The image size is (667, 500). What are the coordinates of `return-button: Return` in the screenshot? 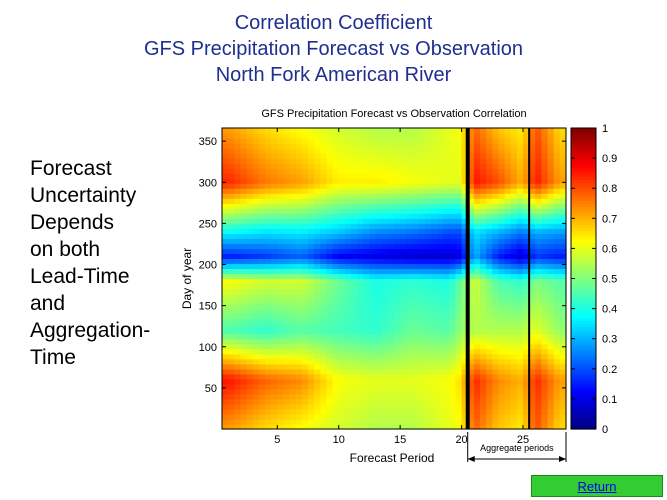 It's located at (597, 486).